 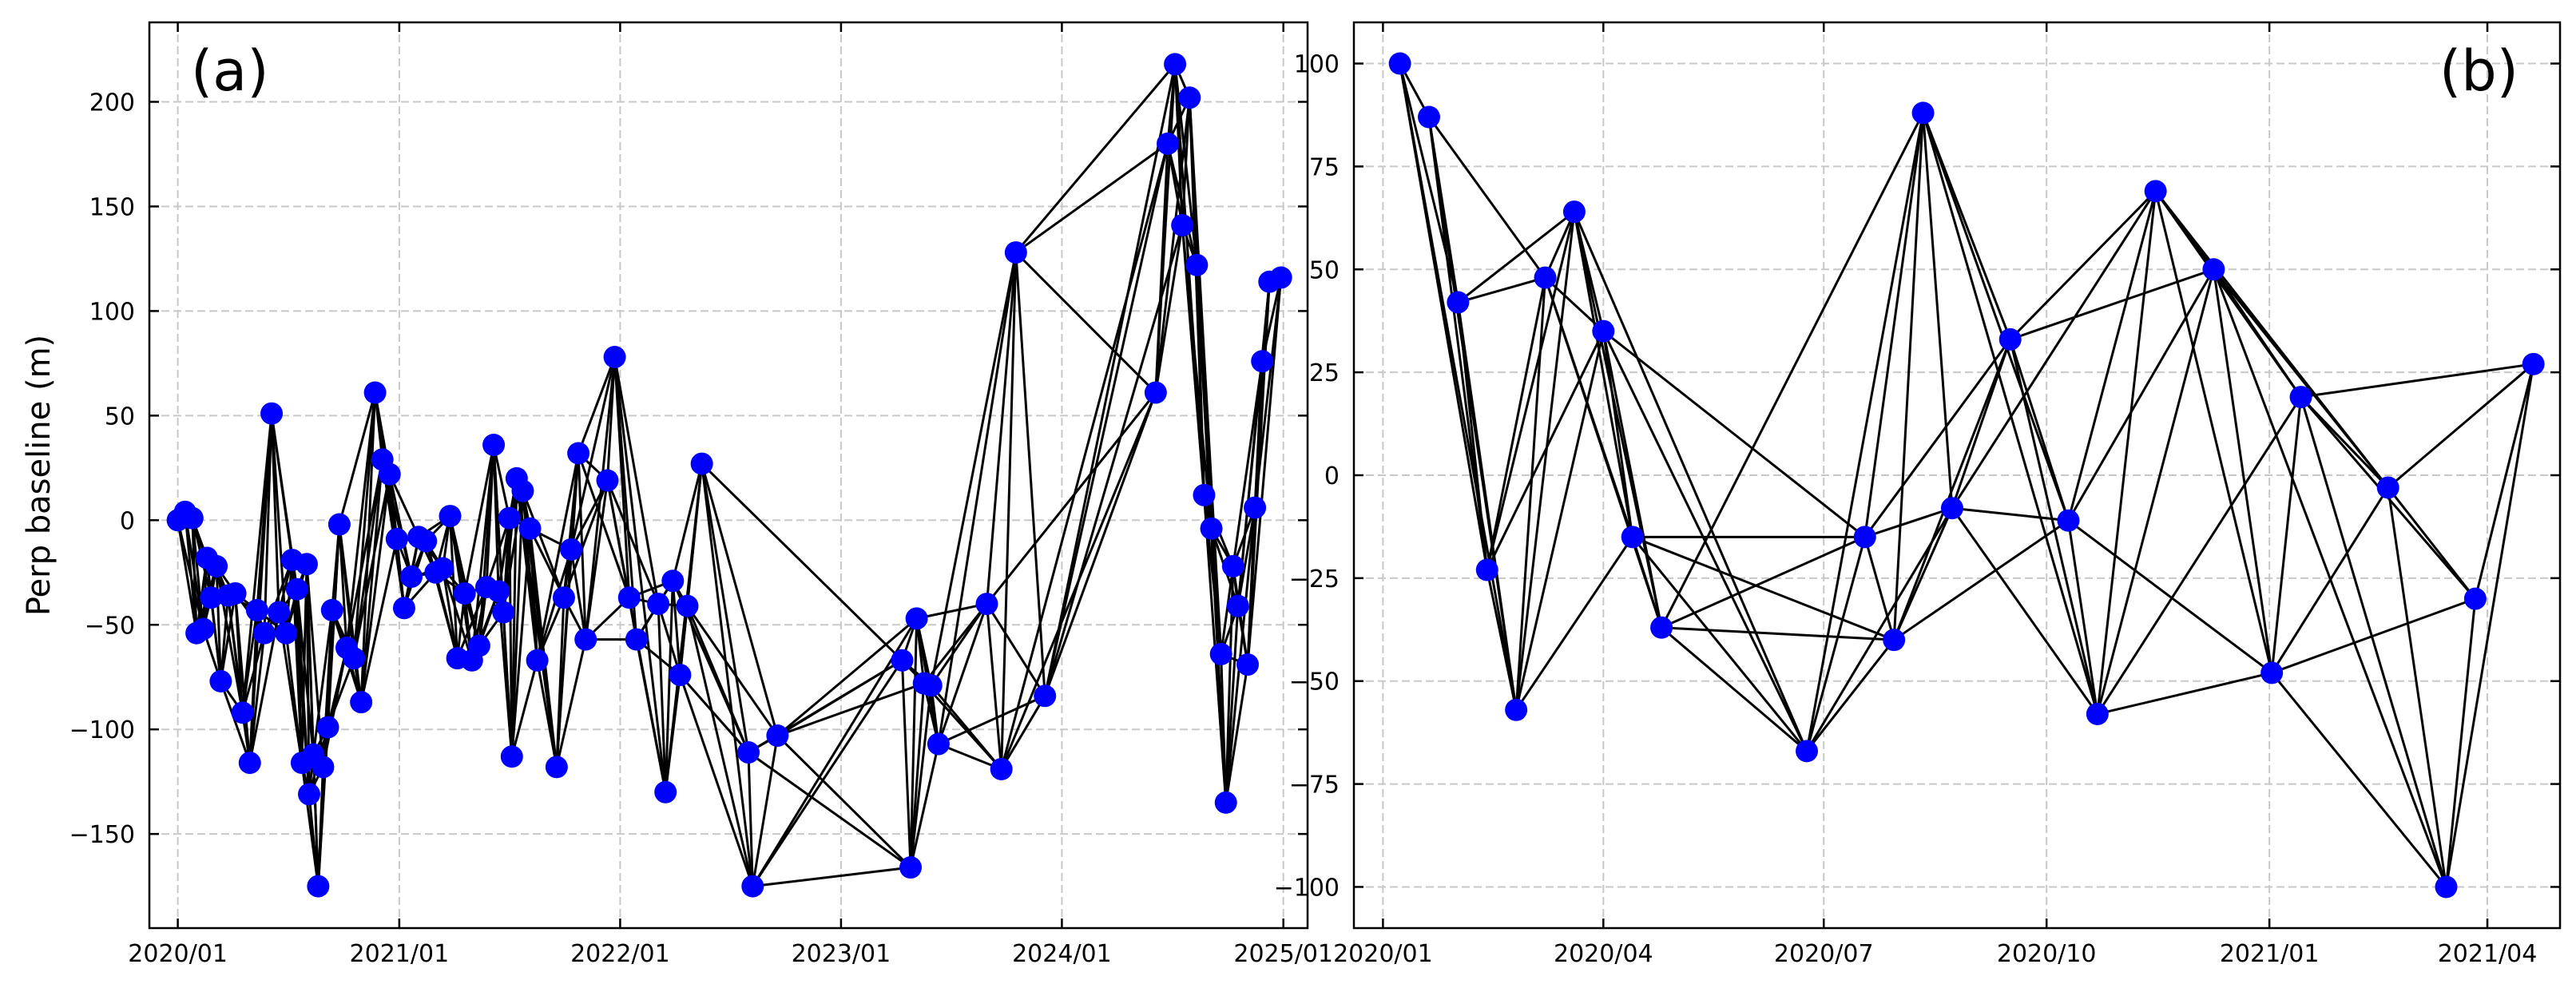 I want to click on x-tick-label: 2020/07, so click(x=1824, y=954).